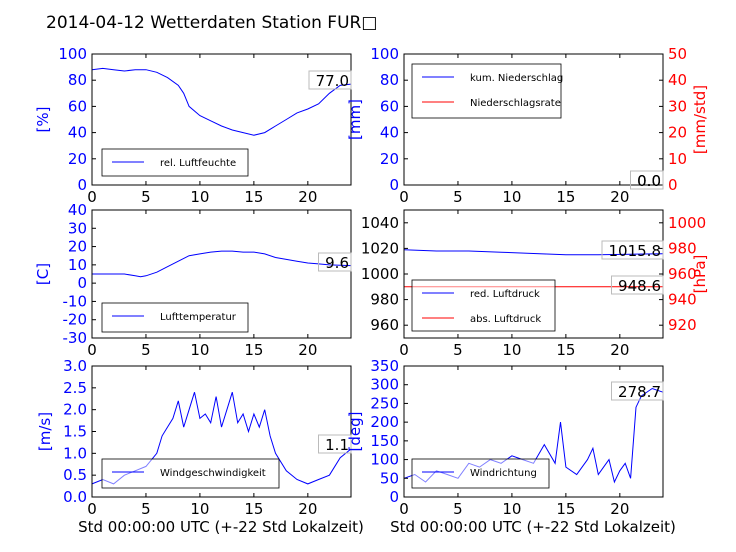  Describe the element at coordinates (355, 432) in the screenshot. I see `y-axis-label: [deg]` at that location.